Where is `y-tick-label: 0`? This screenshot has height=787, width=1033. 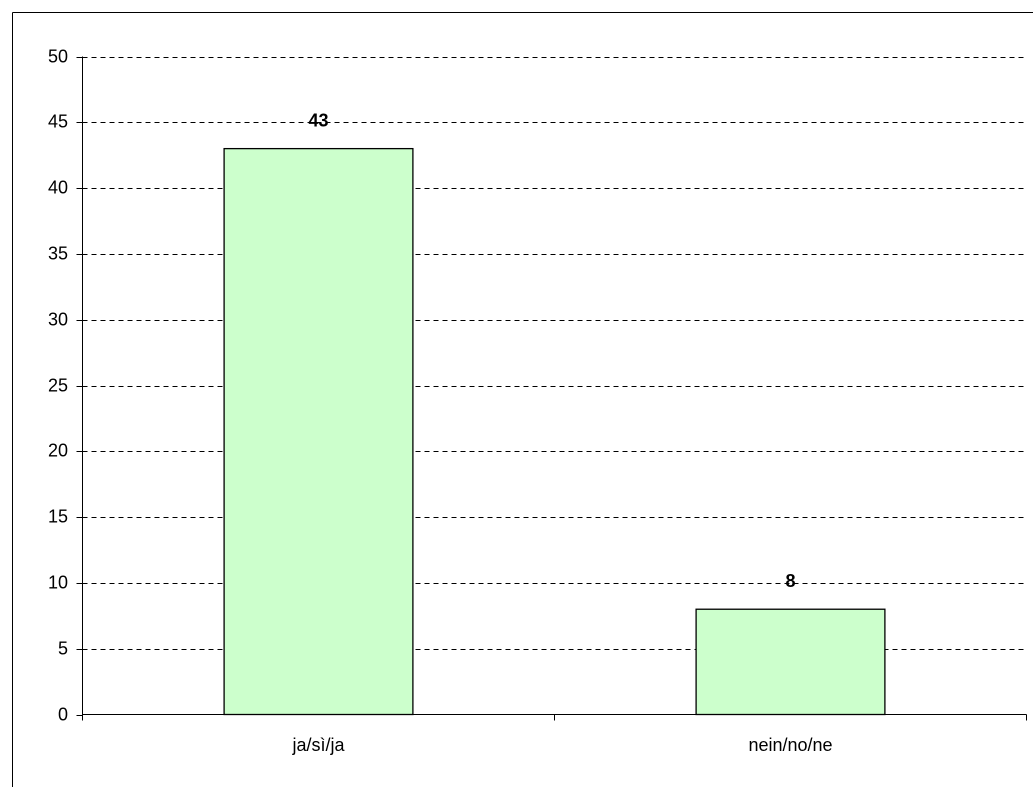
y-tick-label: 0 is located at coordinates (63, 714).